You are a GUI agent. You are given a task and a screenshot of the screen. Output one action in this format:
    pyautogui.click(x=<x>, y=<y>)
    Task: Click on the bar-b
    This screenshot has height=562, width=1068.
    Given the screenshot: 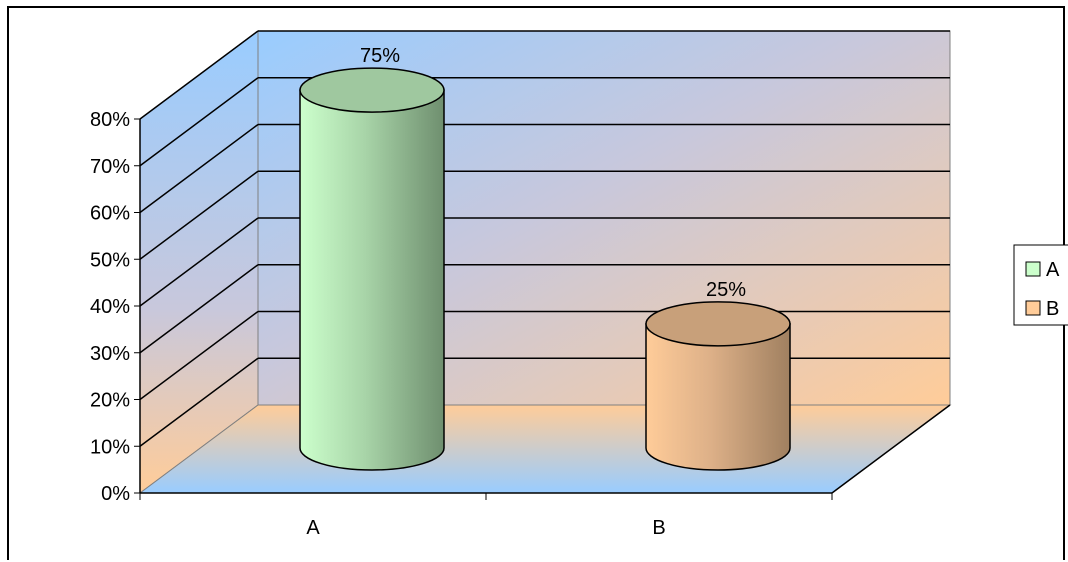 What is the action you would take?
    pyautogui.click(x=718, y=386)
    